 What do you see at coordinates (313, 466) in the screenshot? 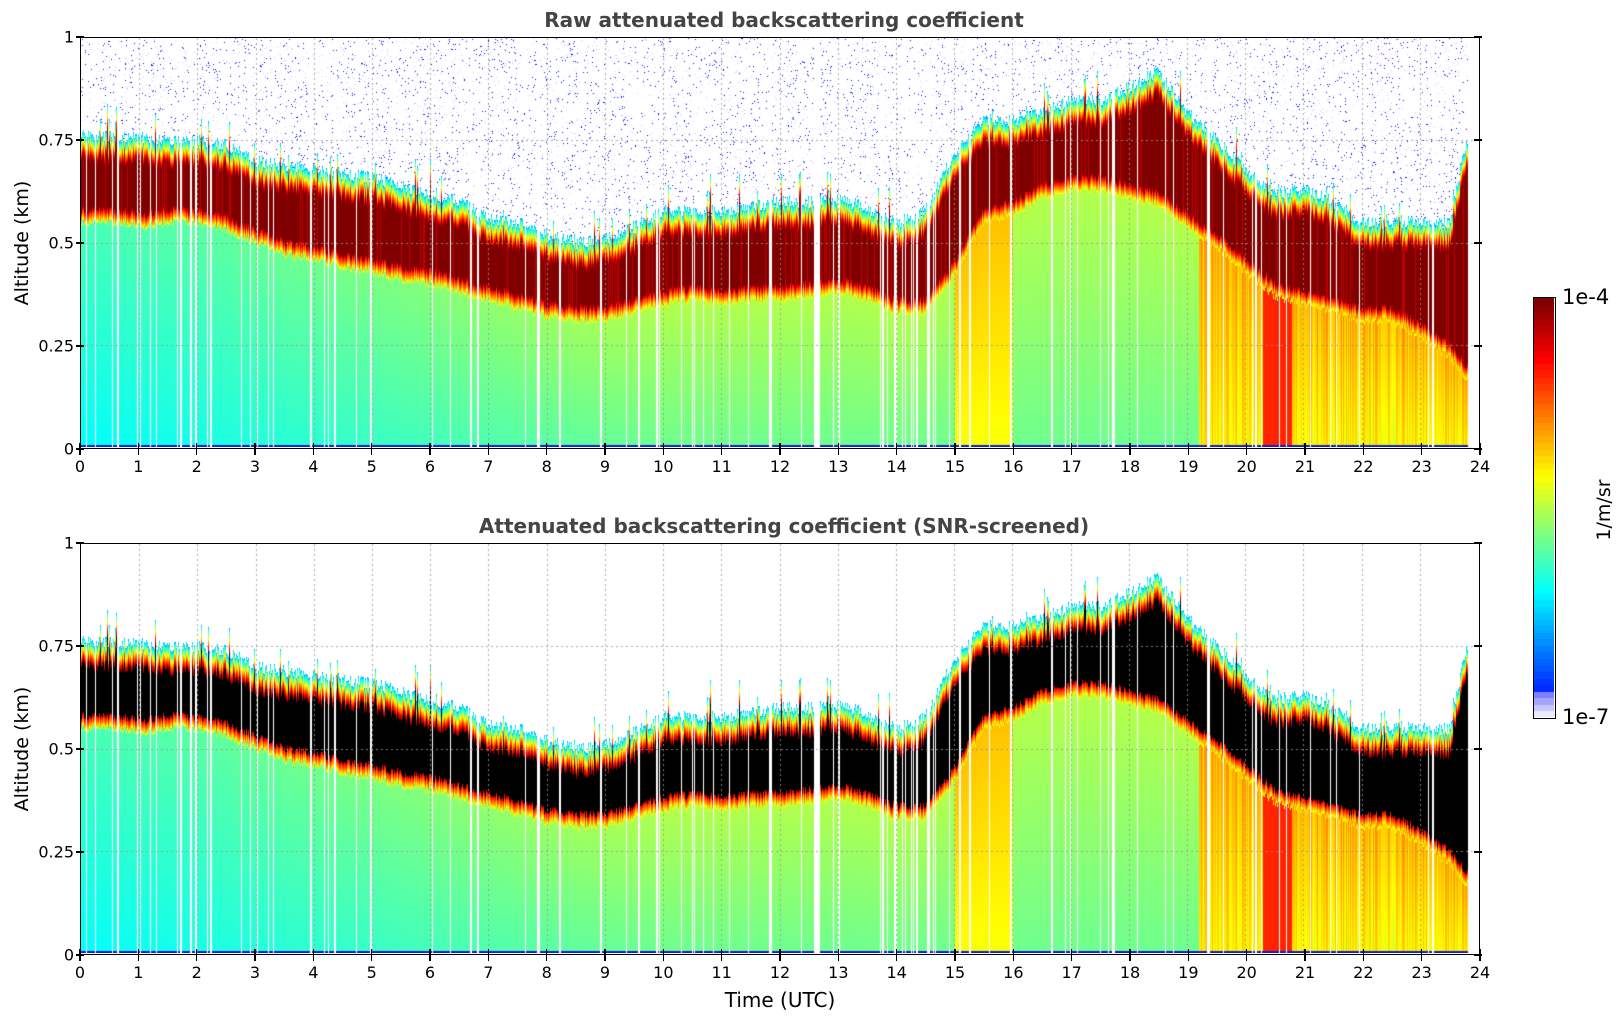
I see `x-tick-label: 4` at bounding box center [313, 466].